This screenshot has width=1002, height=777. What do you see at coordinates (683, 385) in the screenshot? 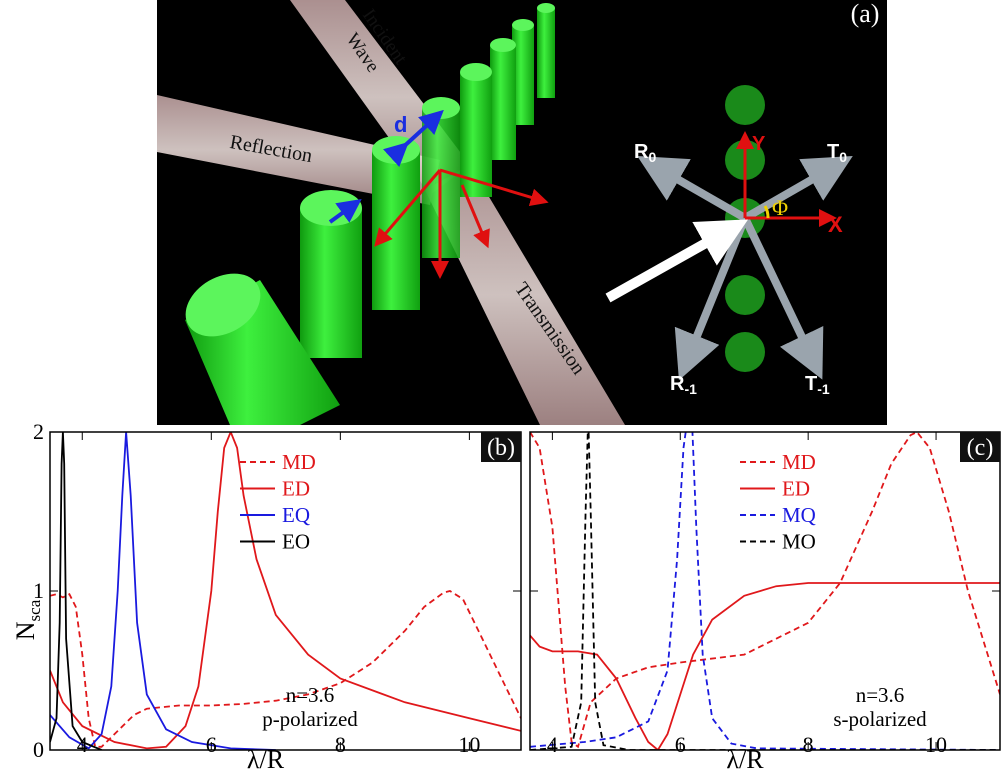
I see `order-label: R-1` at bounding box center [683, 385].